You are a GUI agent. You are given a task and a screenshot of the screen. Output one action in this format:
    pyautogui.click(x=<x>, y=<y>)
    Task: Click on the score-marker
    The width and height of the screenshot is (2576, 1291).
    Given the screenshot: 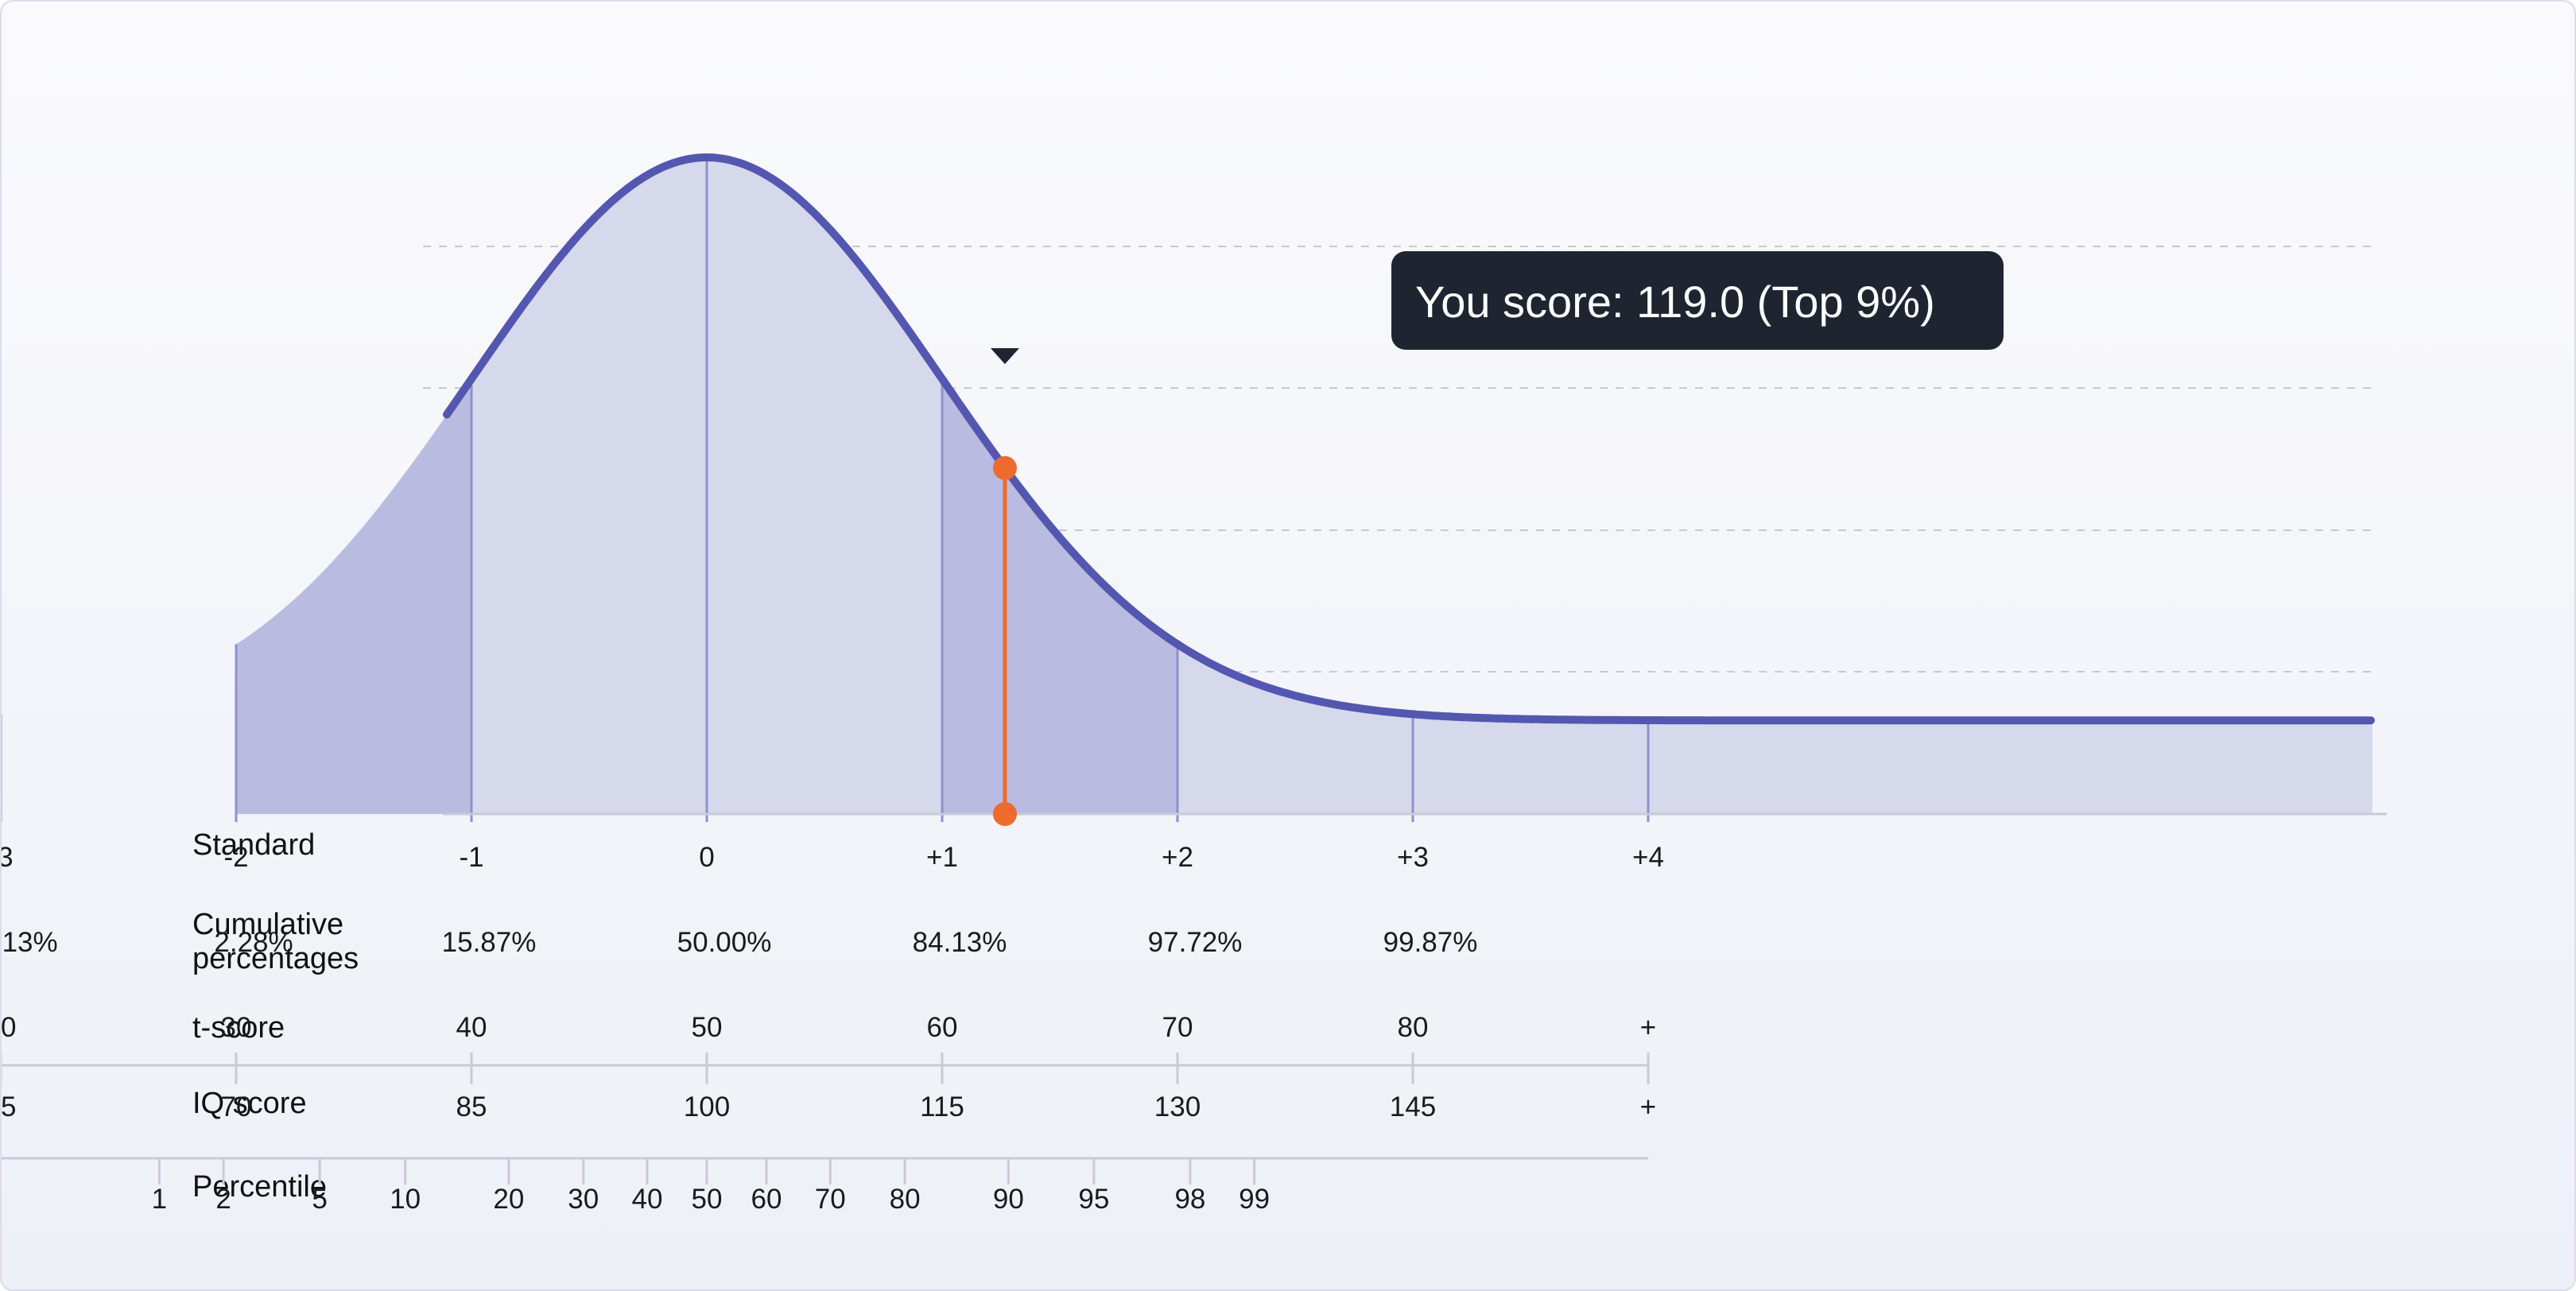 What is the action you would take?
    pyautogui.click(x=1004, y=641)
    